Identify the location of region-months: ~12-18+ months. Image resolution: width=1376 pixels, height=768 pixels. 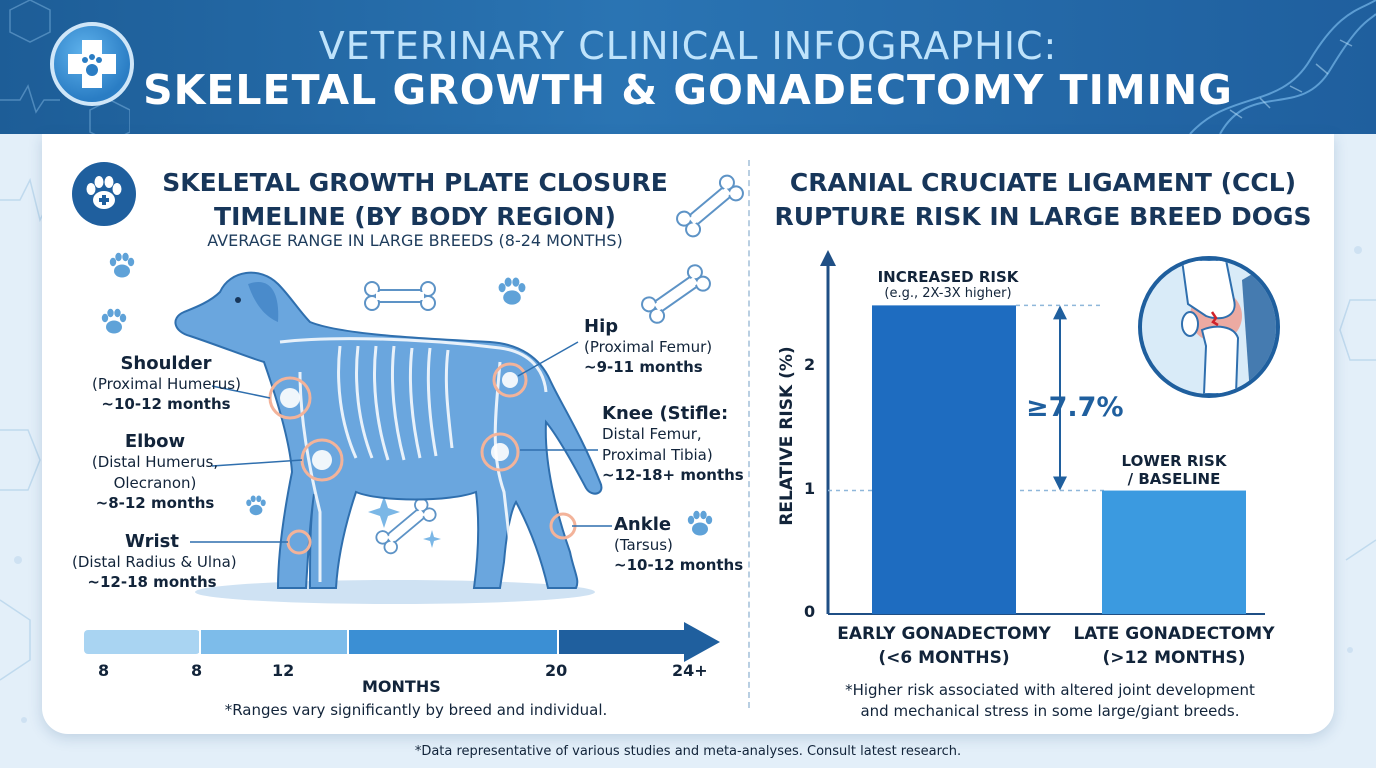
(673, 475).